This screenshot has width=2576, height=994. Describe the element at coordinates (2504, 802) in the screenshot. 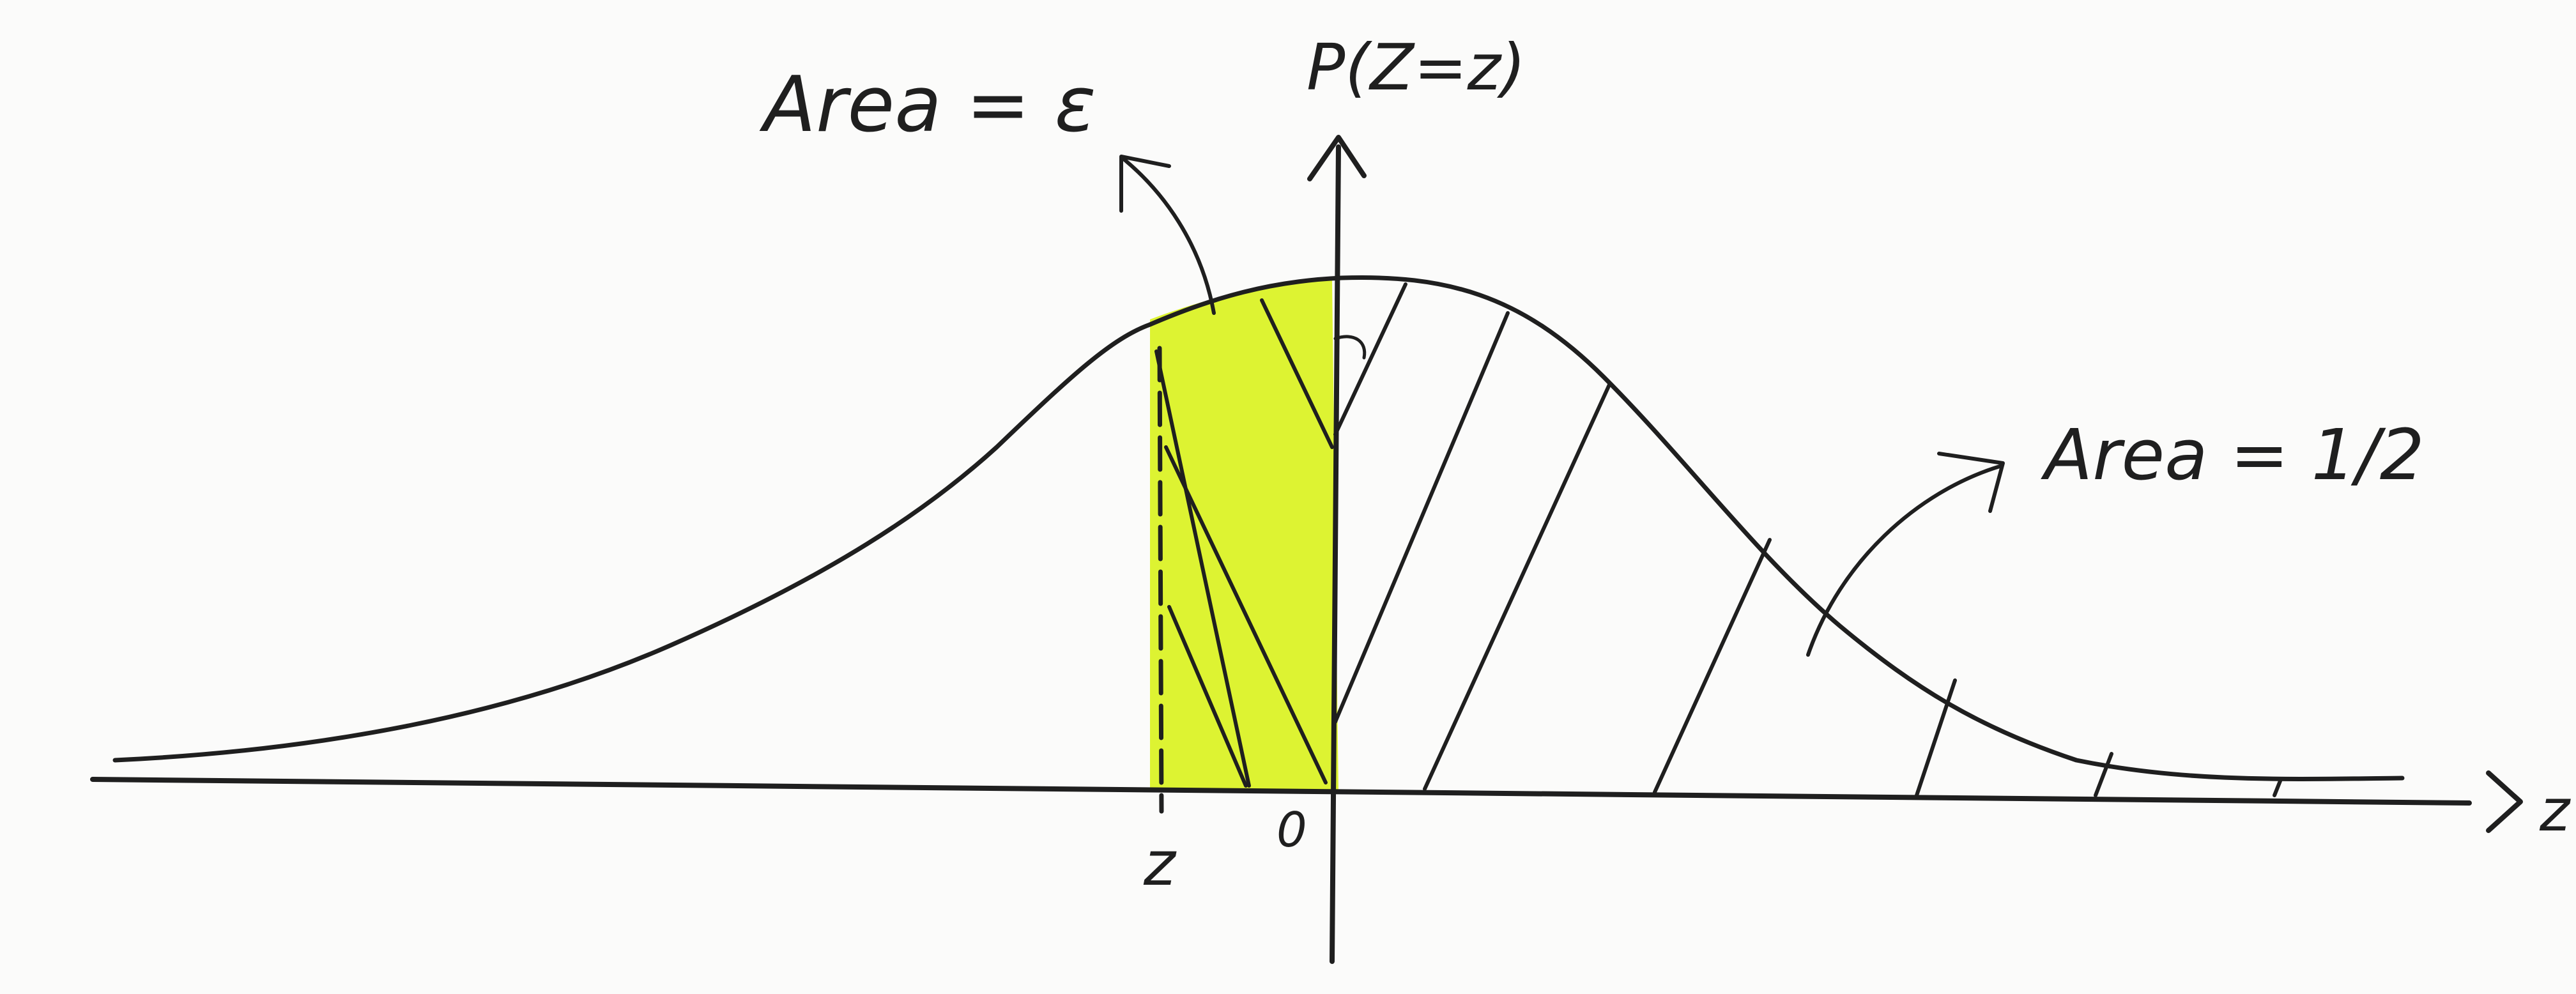

I see `x-axis-arrowhead` at that location.